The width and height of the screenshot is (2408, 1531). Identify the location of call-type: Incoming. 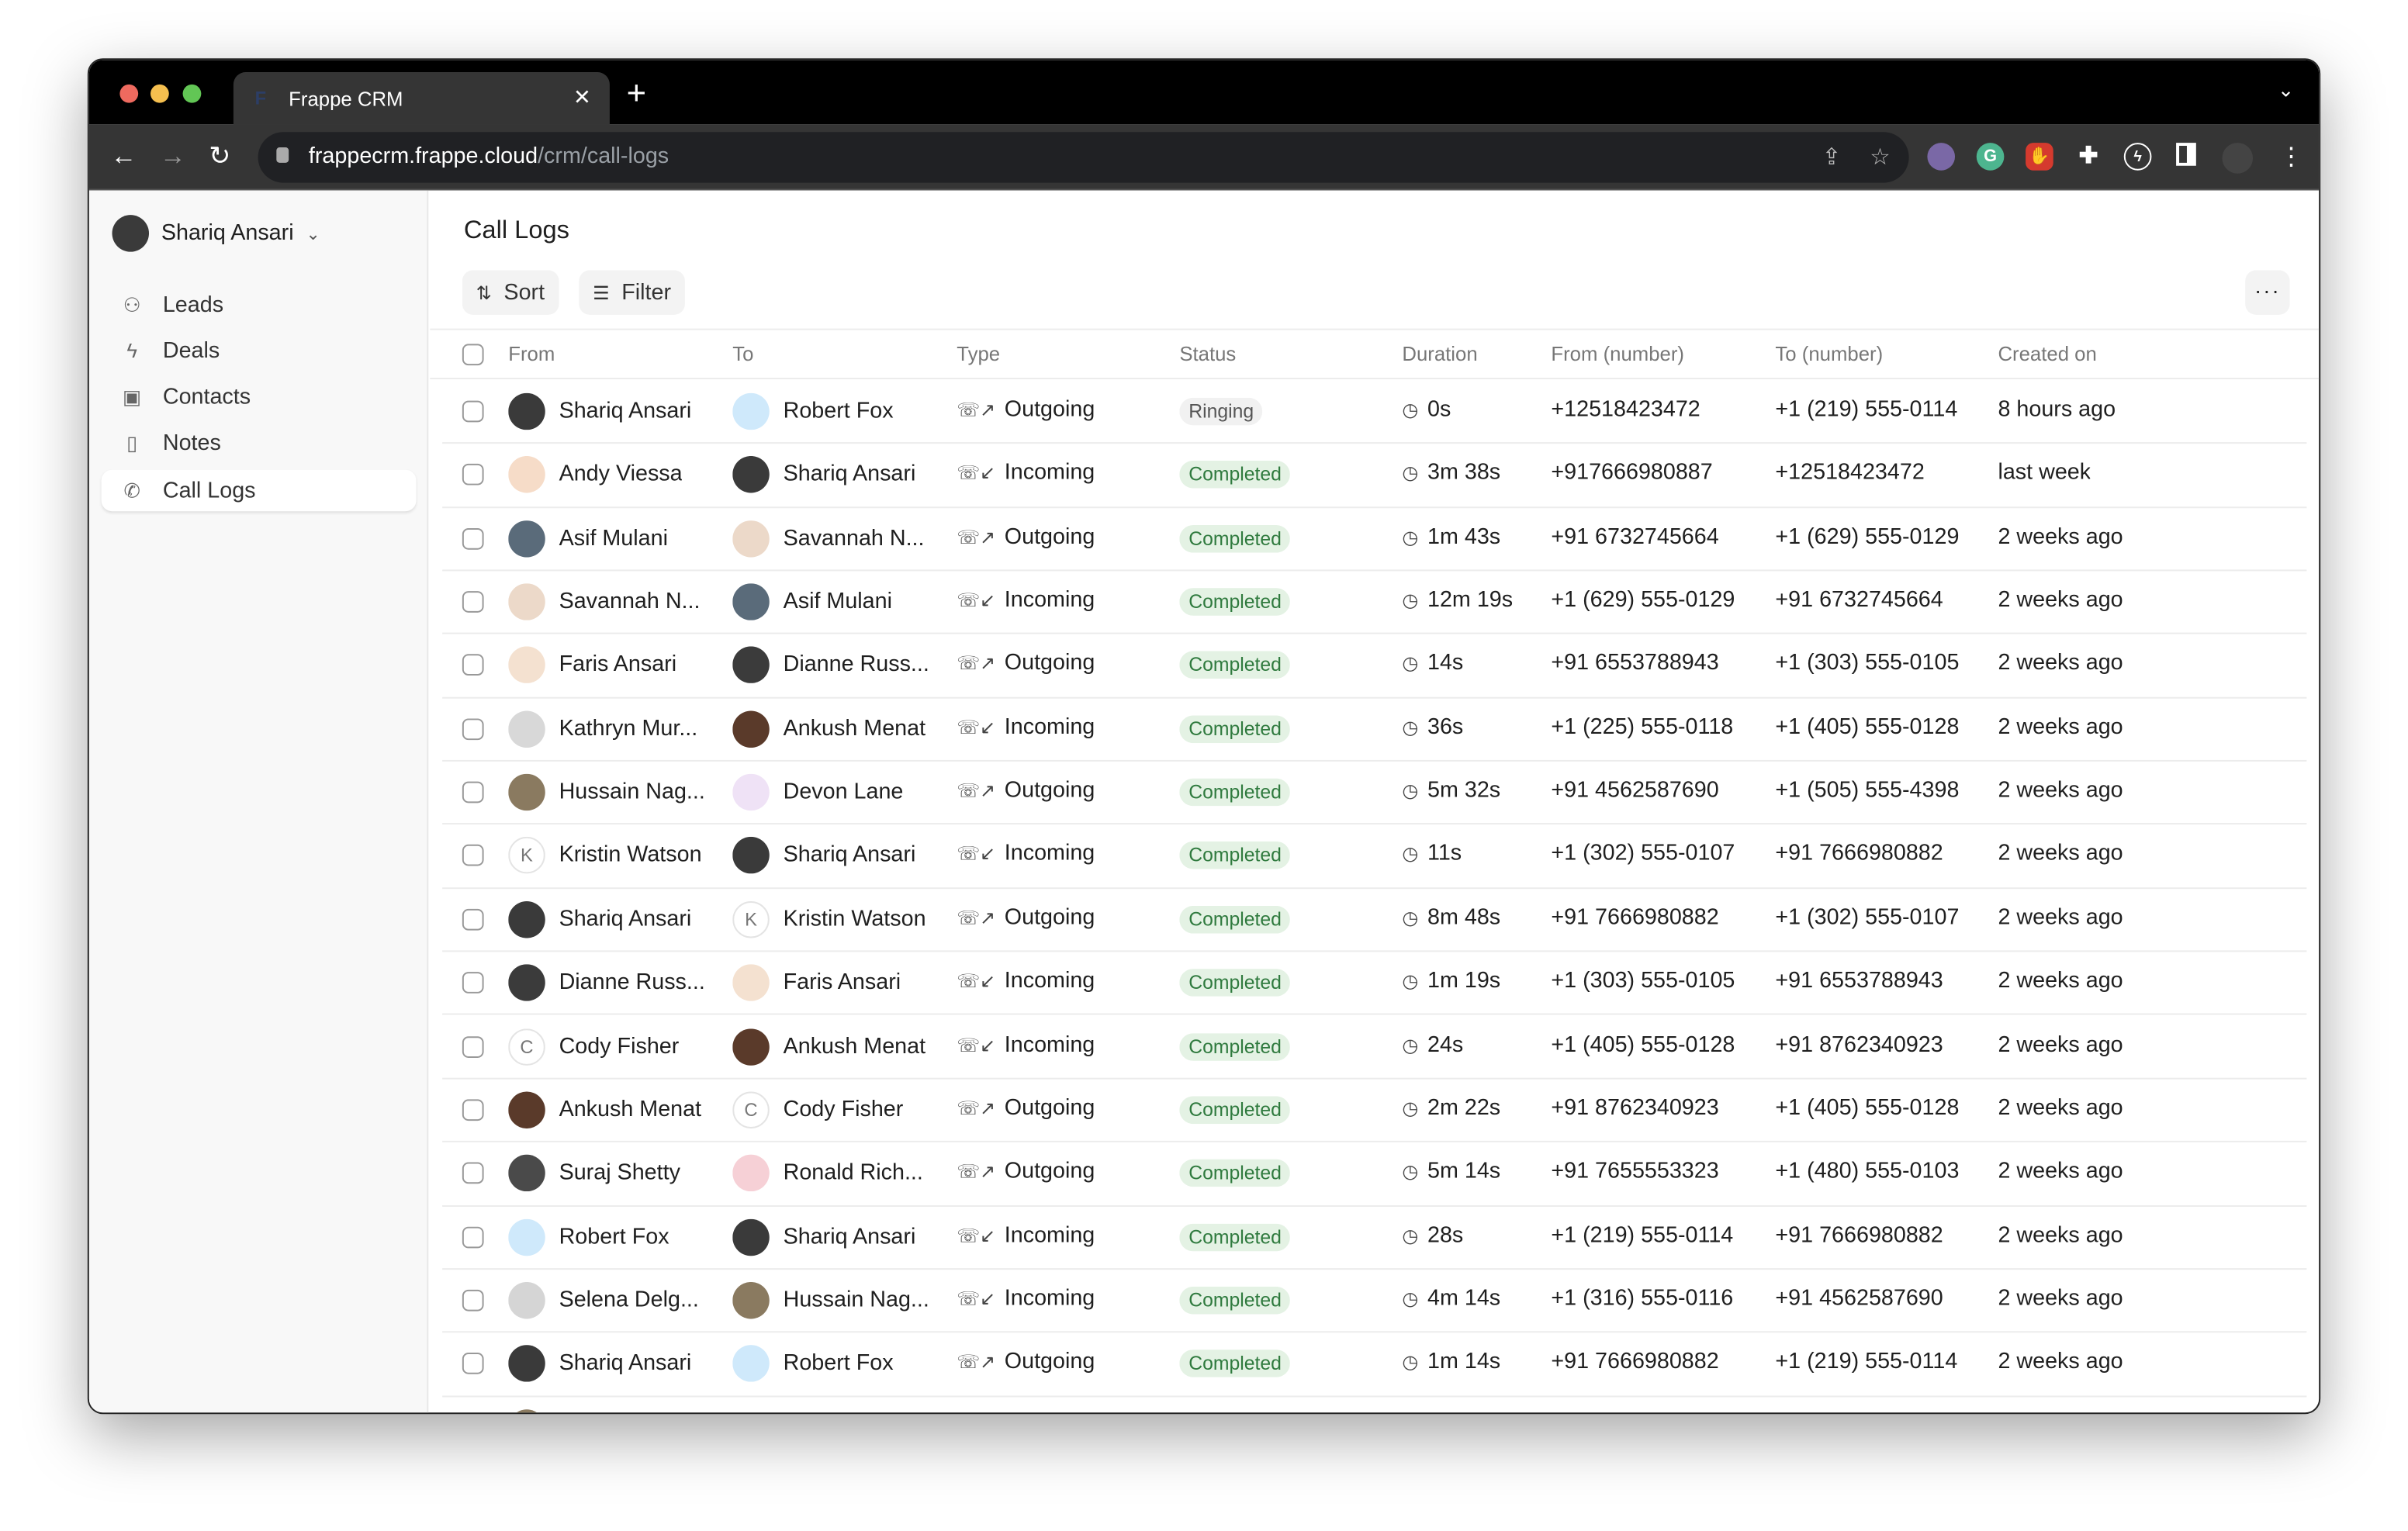
(1049, 854).